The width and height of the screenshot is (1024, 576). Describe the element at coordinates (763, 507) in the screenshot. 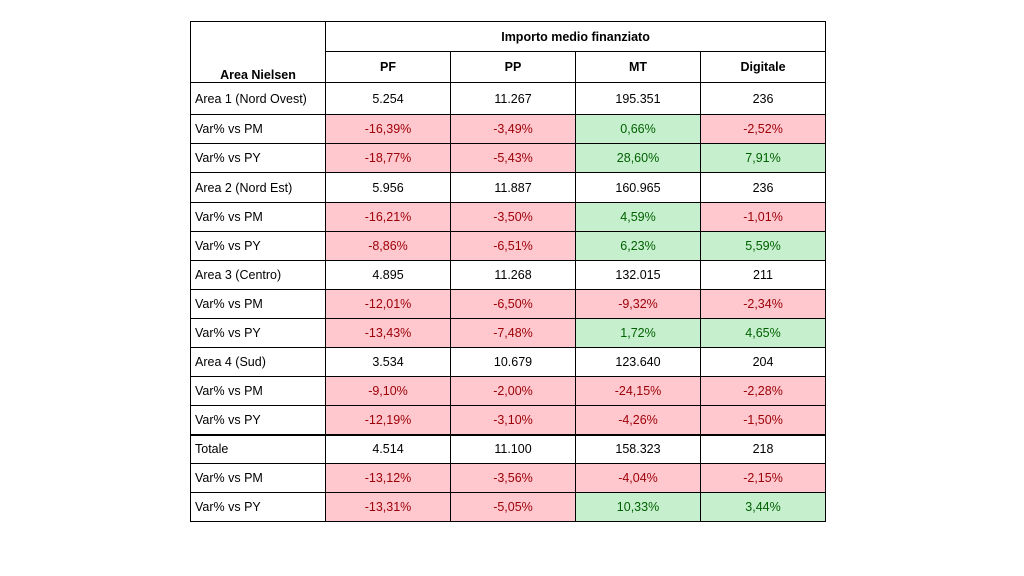

I see `variance-cell-digitale: 3,44%` at that location.